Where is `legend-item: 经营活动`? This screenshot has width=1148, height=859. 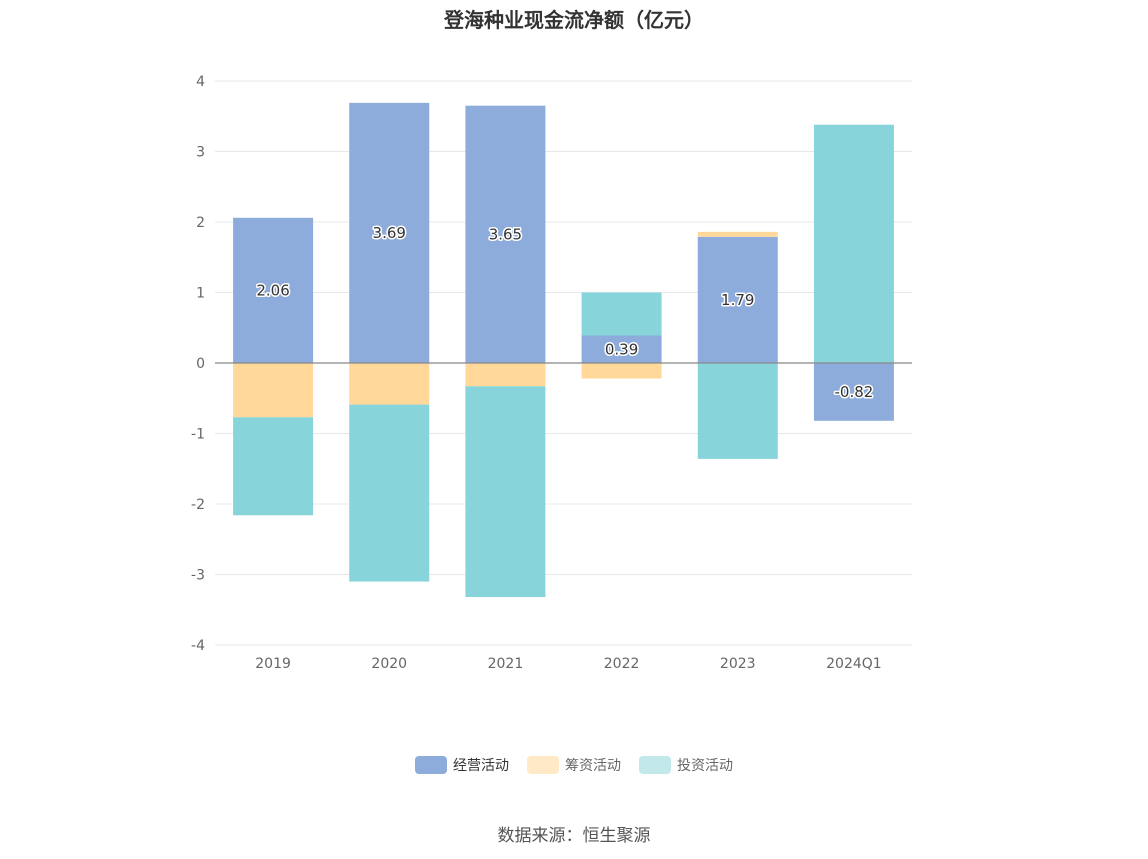
legend-item: 经营活动 is located at coordinates (462, 765).